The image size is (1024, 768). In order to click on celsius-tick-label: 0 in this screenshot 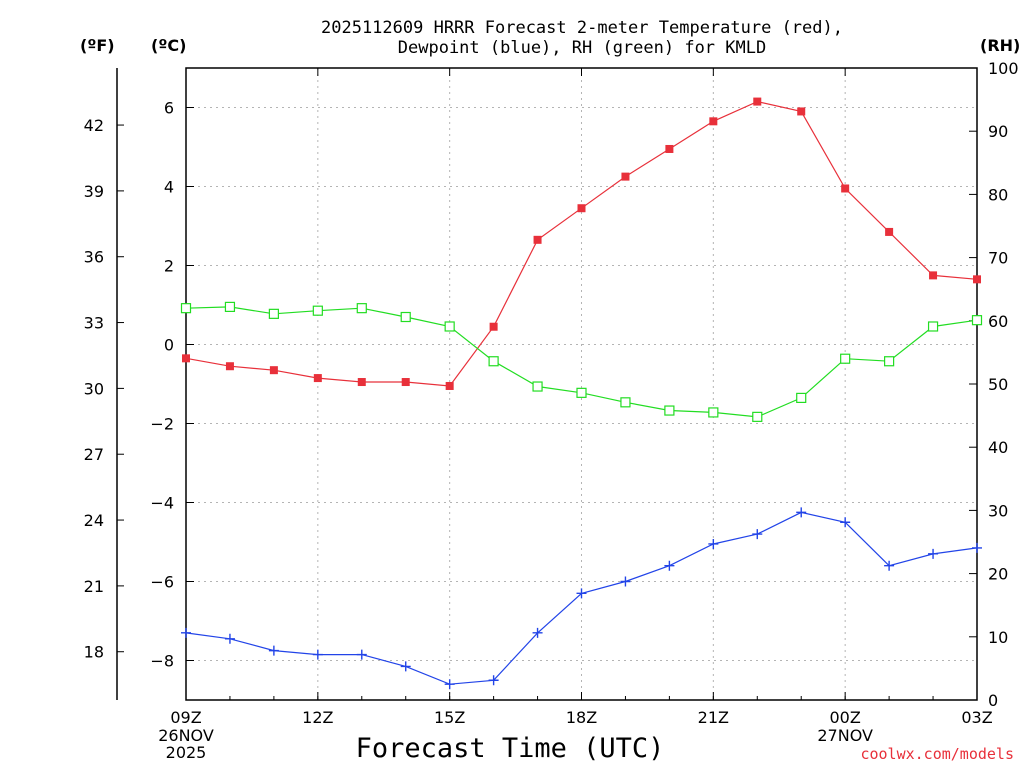, I will do `click(169, 345)`.